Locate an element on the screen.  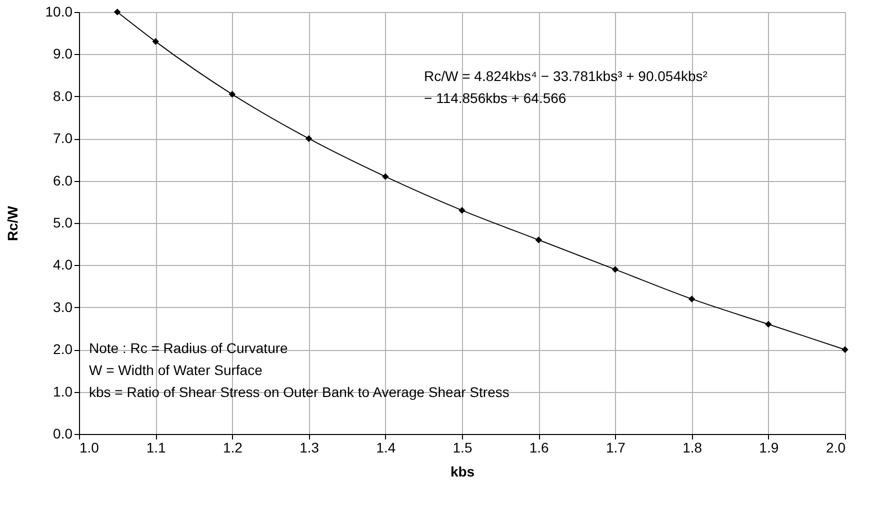
y-tick-label: 6.0 is located at coordinates (63, 180).